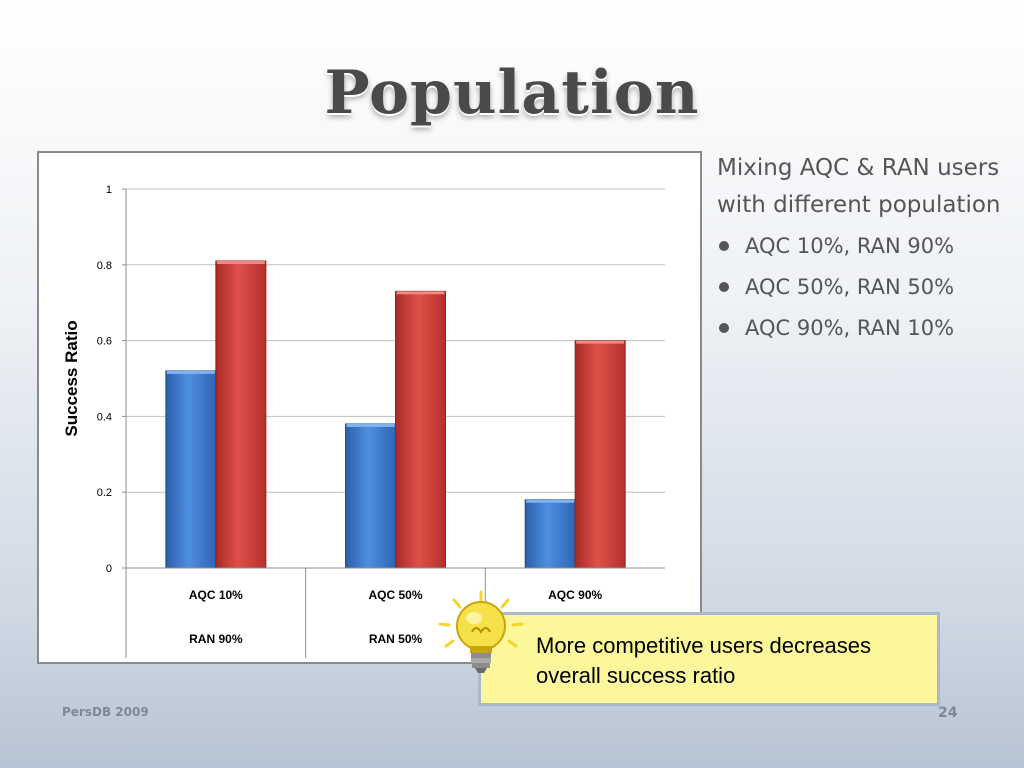  What do you see at coordinates (104, 342) in the screenshot?
I see `y-tick-label: 0.6` at bounding box center [104, 342].